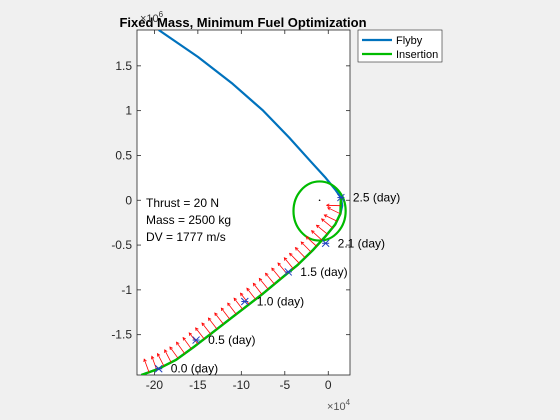  I want to click on legend-box, so click(400, 46).